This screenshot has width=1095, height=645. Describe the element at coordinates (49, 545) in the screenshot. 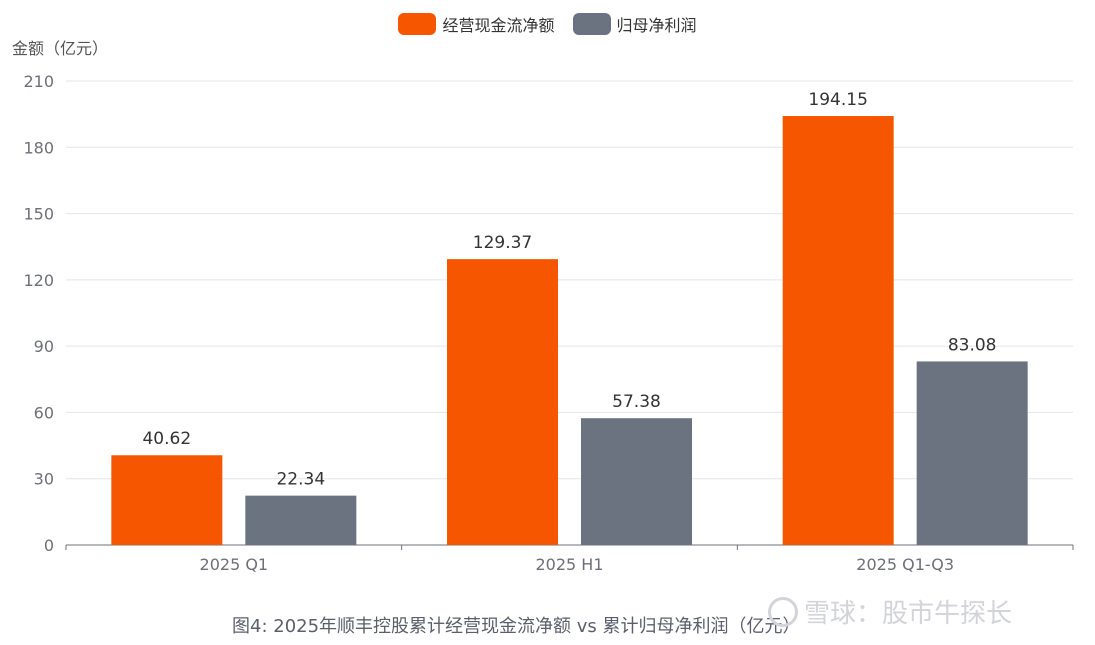

I see `y-tick-label: 0` at that location.